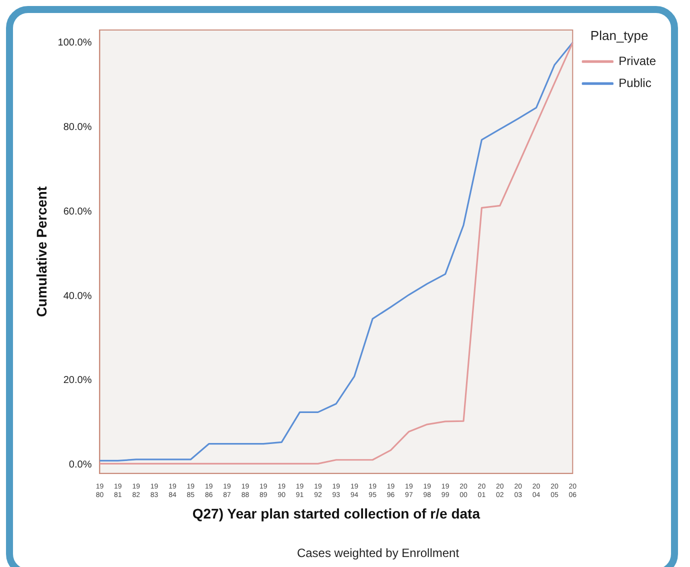 This screenshot has width=690, height=567. I want to click on y-tick-label: 20.0%, so click(77, 380).